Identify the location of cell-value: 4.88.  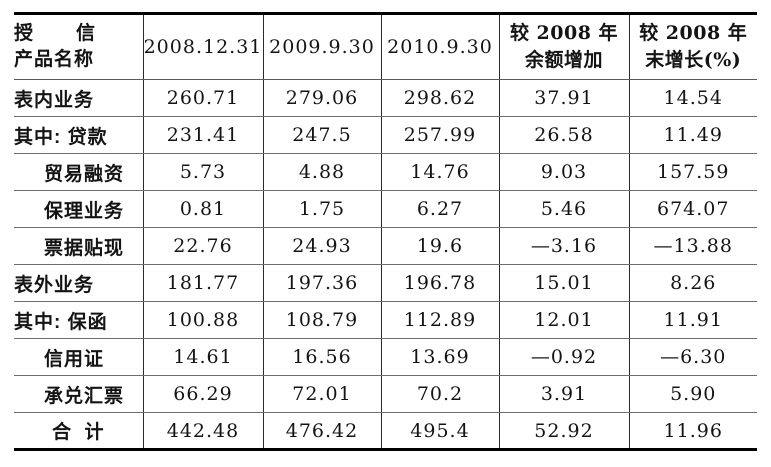
(321, 172).